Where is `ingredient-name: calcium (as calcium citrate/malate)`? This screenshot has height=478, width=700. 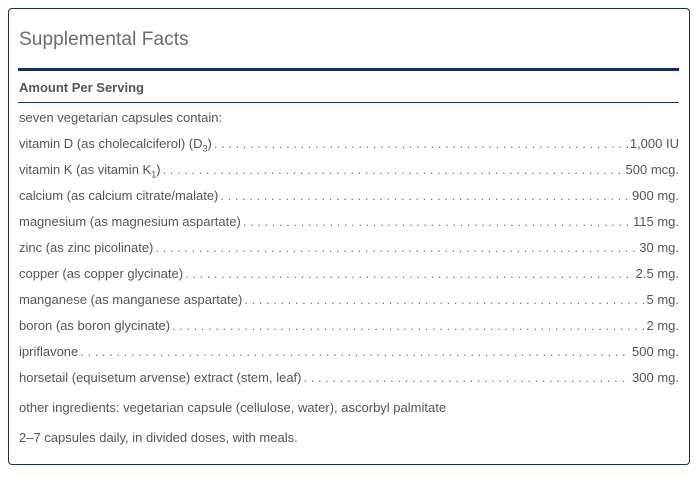
ingredient-name: calcium (as calcium citrate/malate) is located at coordinates (119, 195).